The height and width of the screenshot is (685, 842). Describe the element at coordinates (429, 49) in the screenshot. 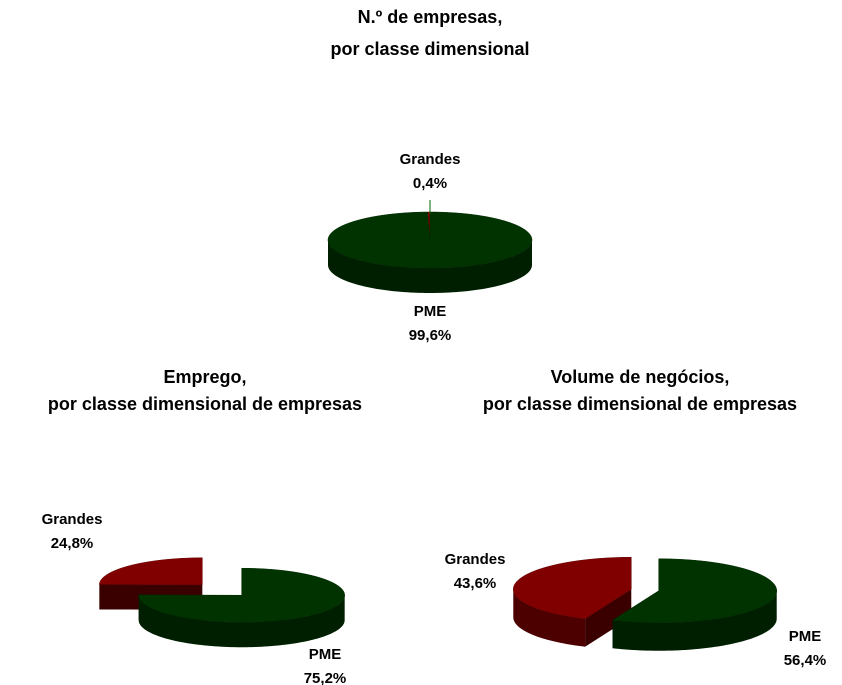

I see `chart-title: por classe dimensional` at that location.